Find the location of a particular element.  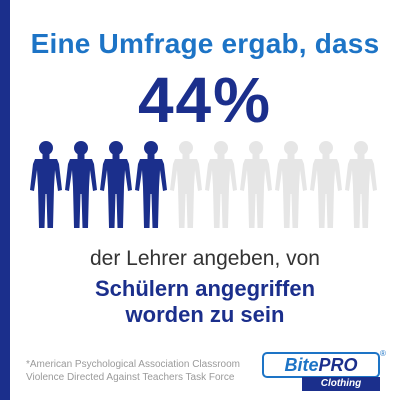

logo-brand-part2: PRO is located at coordinates (338, 365).